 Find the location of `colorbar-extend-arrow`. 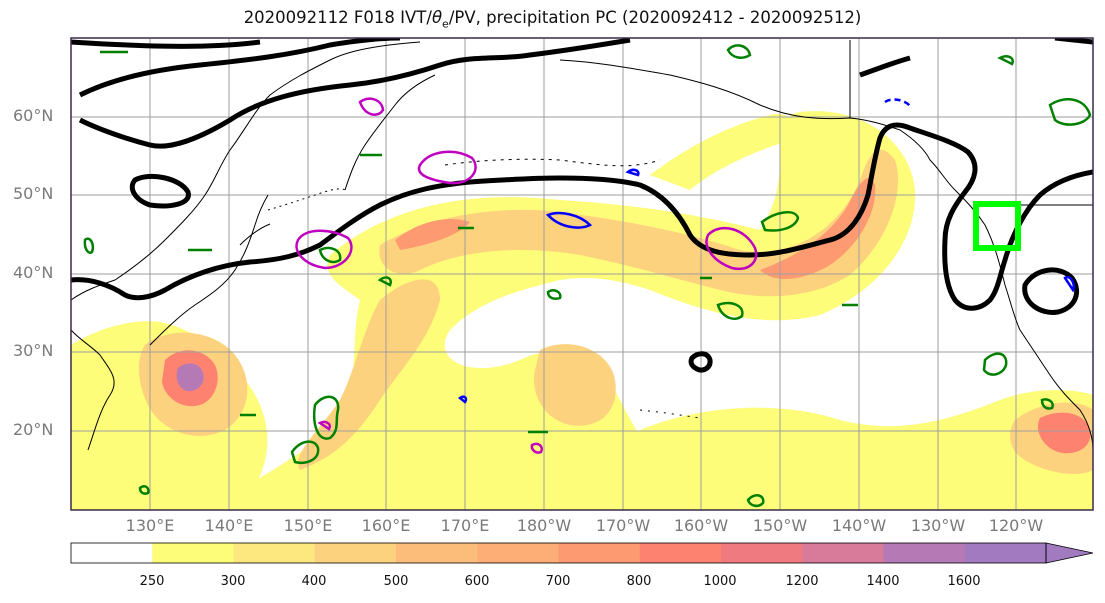

colorbar-extend-arrow is located at coordinates (1069, 553).